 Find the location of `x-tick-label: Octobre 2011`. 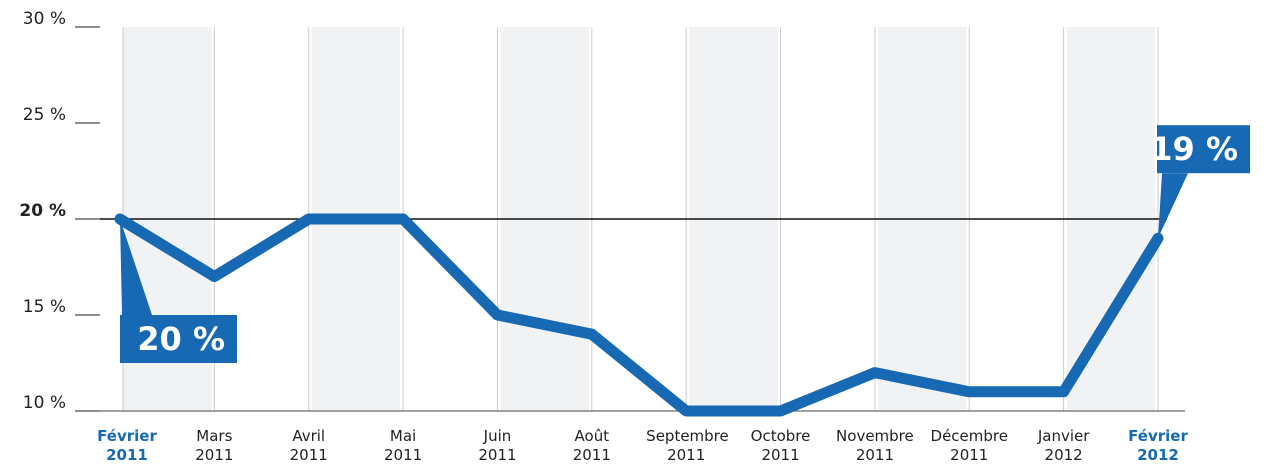

x-tick-label: Octobre 2011 is located at coordinates (780, 445).